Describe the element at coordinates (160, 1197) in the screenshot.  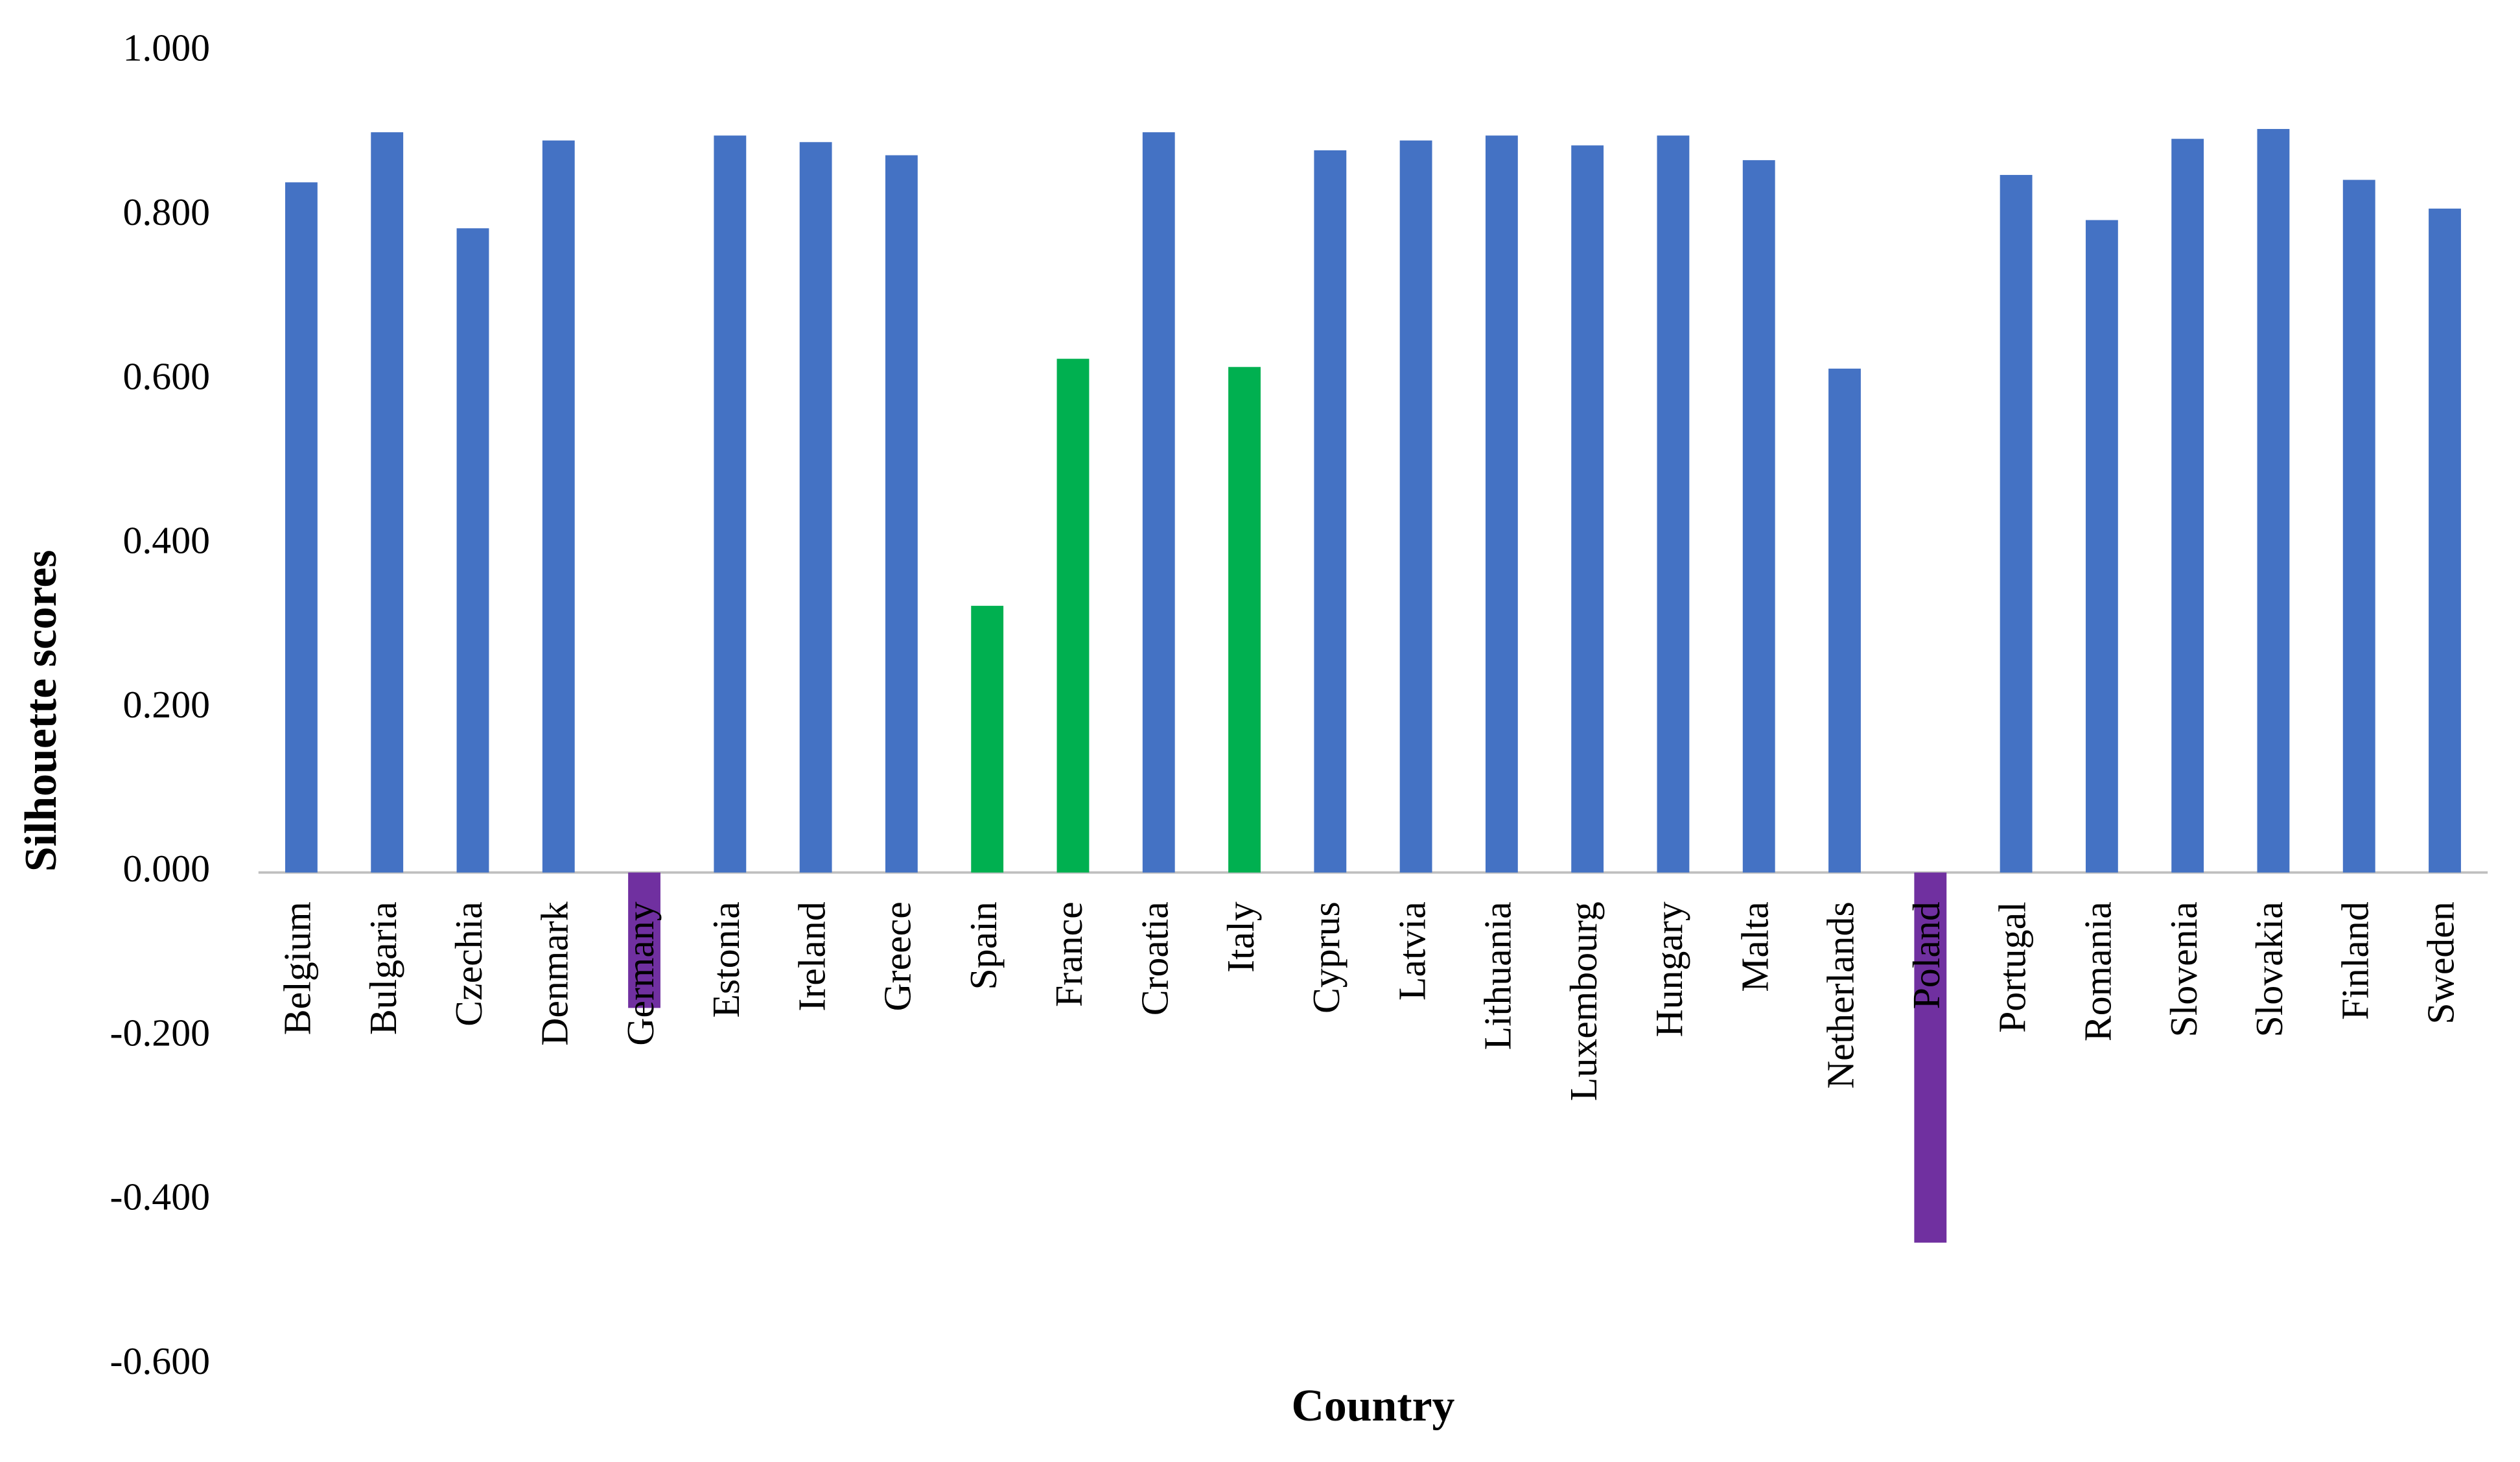
I see `y-tick-label: -0.400` at that location.